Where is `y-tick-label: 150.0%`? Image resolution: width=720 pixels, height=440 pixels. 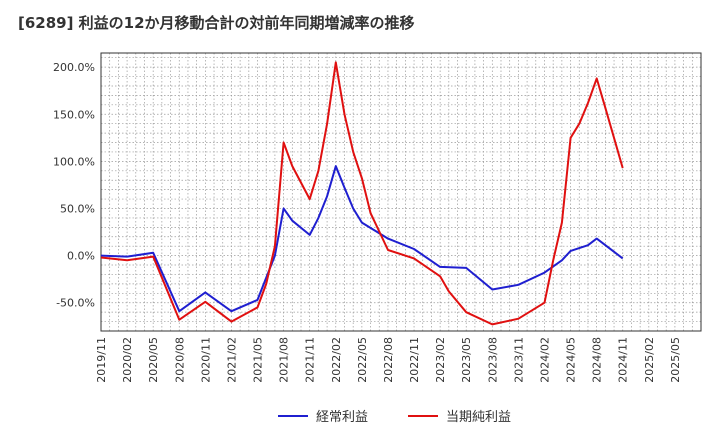 y-tick-label: 150.0% is located at coordinates (74, 114).